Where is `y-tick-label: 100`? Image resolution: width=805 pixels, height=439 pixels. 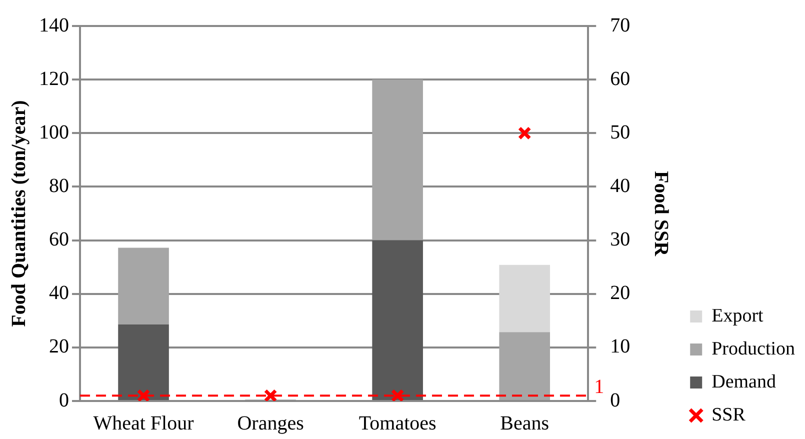
y-tick-label: 100 is located at coordinates (54, 132).